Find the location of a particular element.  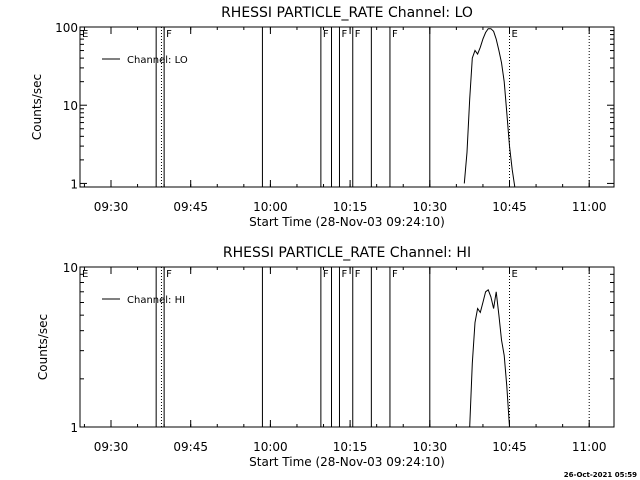

legend-label: Channel: HI is located at coordinates (156, 300).